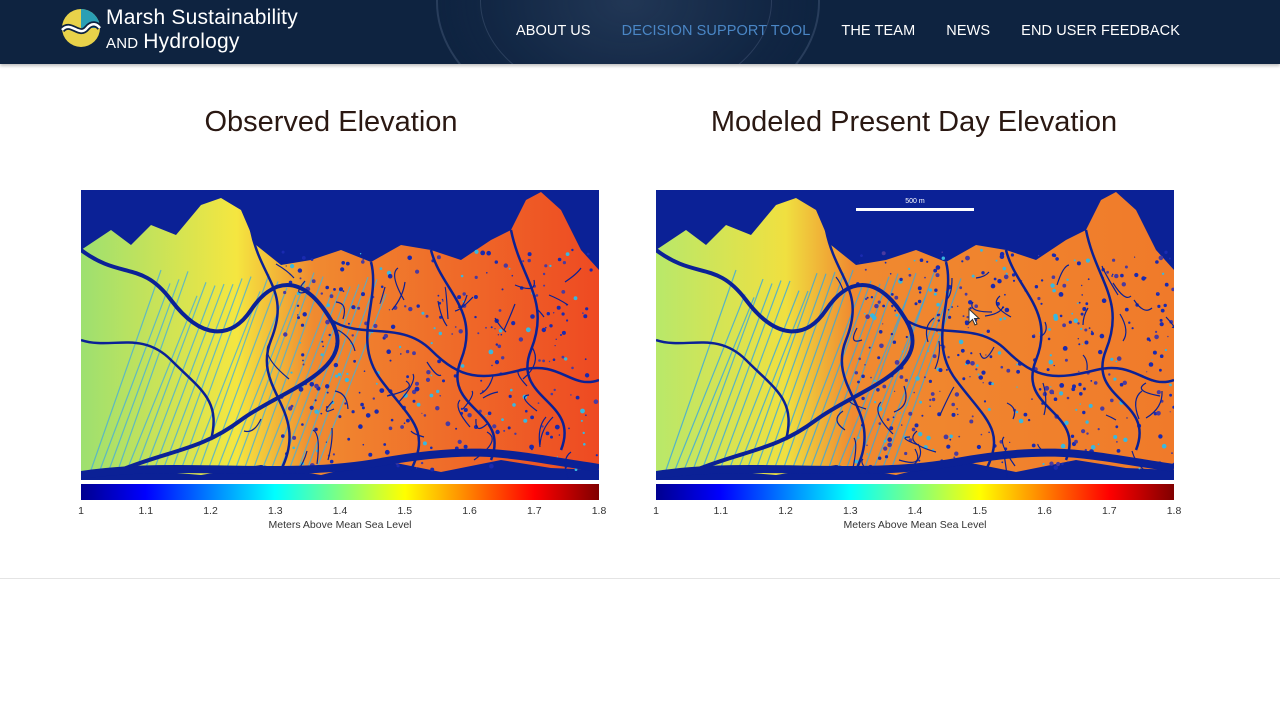 The image size is (1280, 720). I want to click on mouse-cursor-icon, so click(974, 317).